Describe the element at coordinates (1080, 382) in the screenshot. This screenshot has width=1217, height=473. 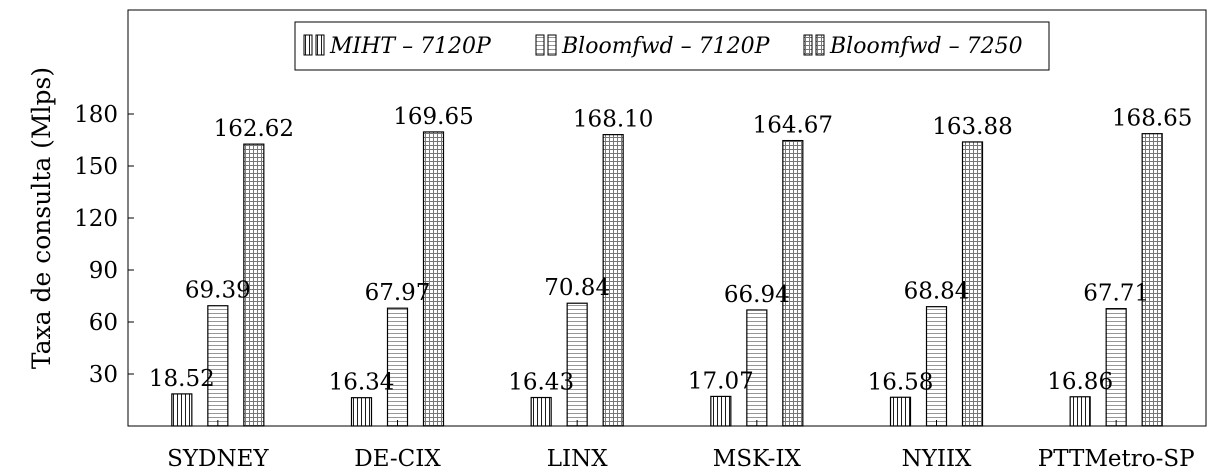
I see `data-label: 16.86` at that location.